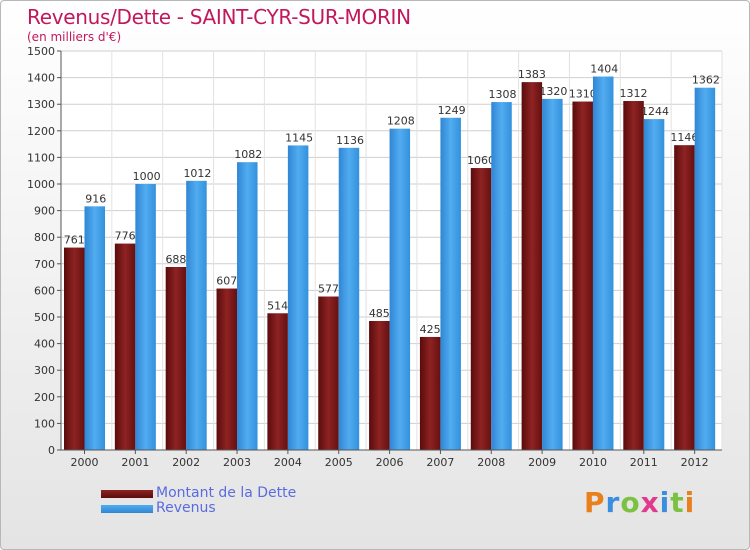 This screenshot has height=550, width=750. I want to click on y-tick-label: 600, so click(44, 290).